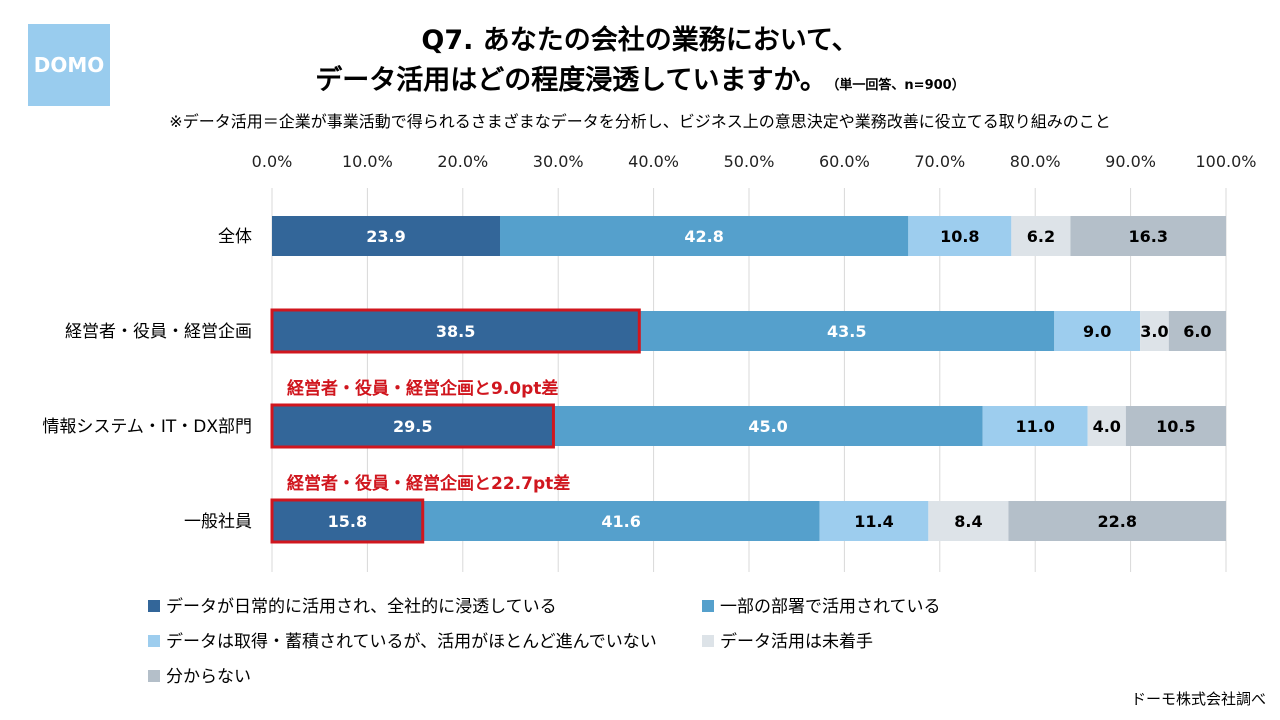 Image resolution: width=1280 pixels, height=720 pixels. I want to click on data-label: 23.9, so click(385, 236).